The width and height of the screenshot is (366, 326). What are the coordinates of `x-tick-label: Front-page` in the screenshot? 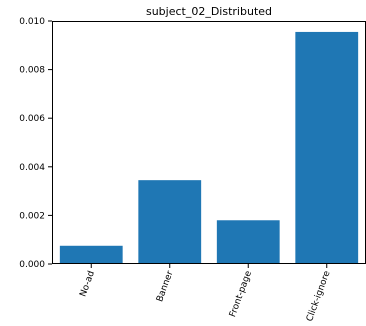 It's located at (241, 293).